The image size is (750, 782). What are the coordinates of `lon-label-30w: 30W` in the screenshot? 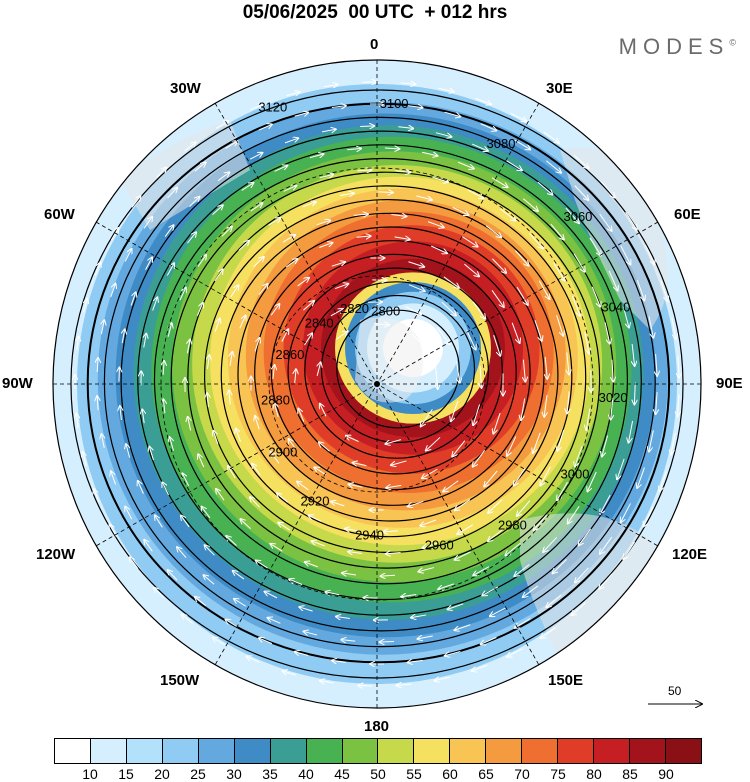 It's located at (185, 88).